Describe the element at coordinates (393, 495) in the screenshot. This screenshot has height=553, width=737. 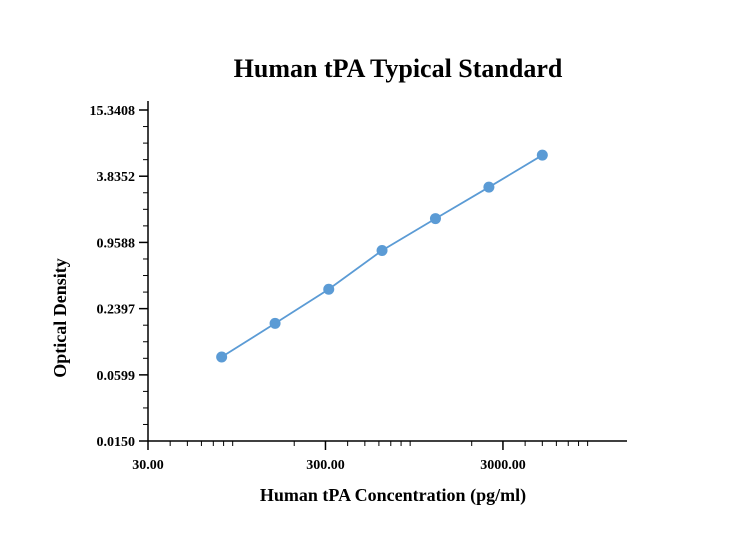
I see `x-axis-label: Human tPA Concentration (pg/ml)` at that location.